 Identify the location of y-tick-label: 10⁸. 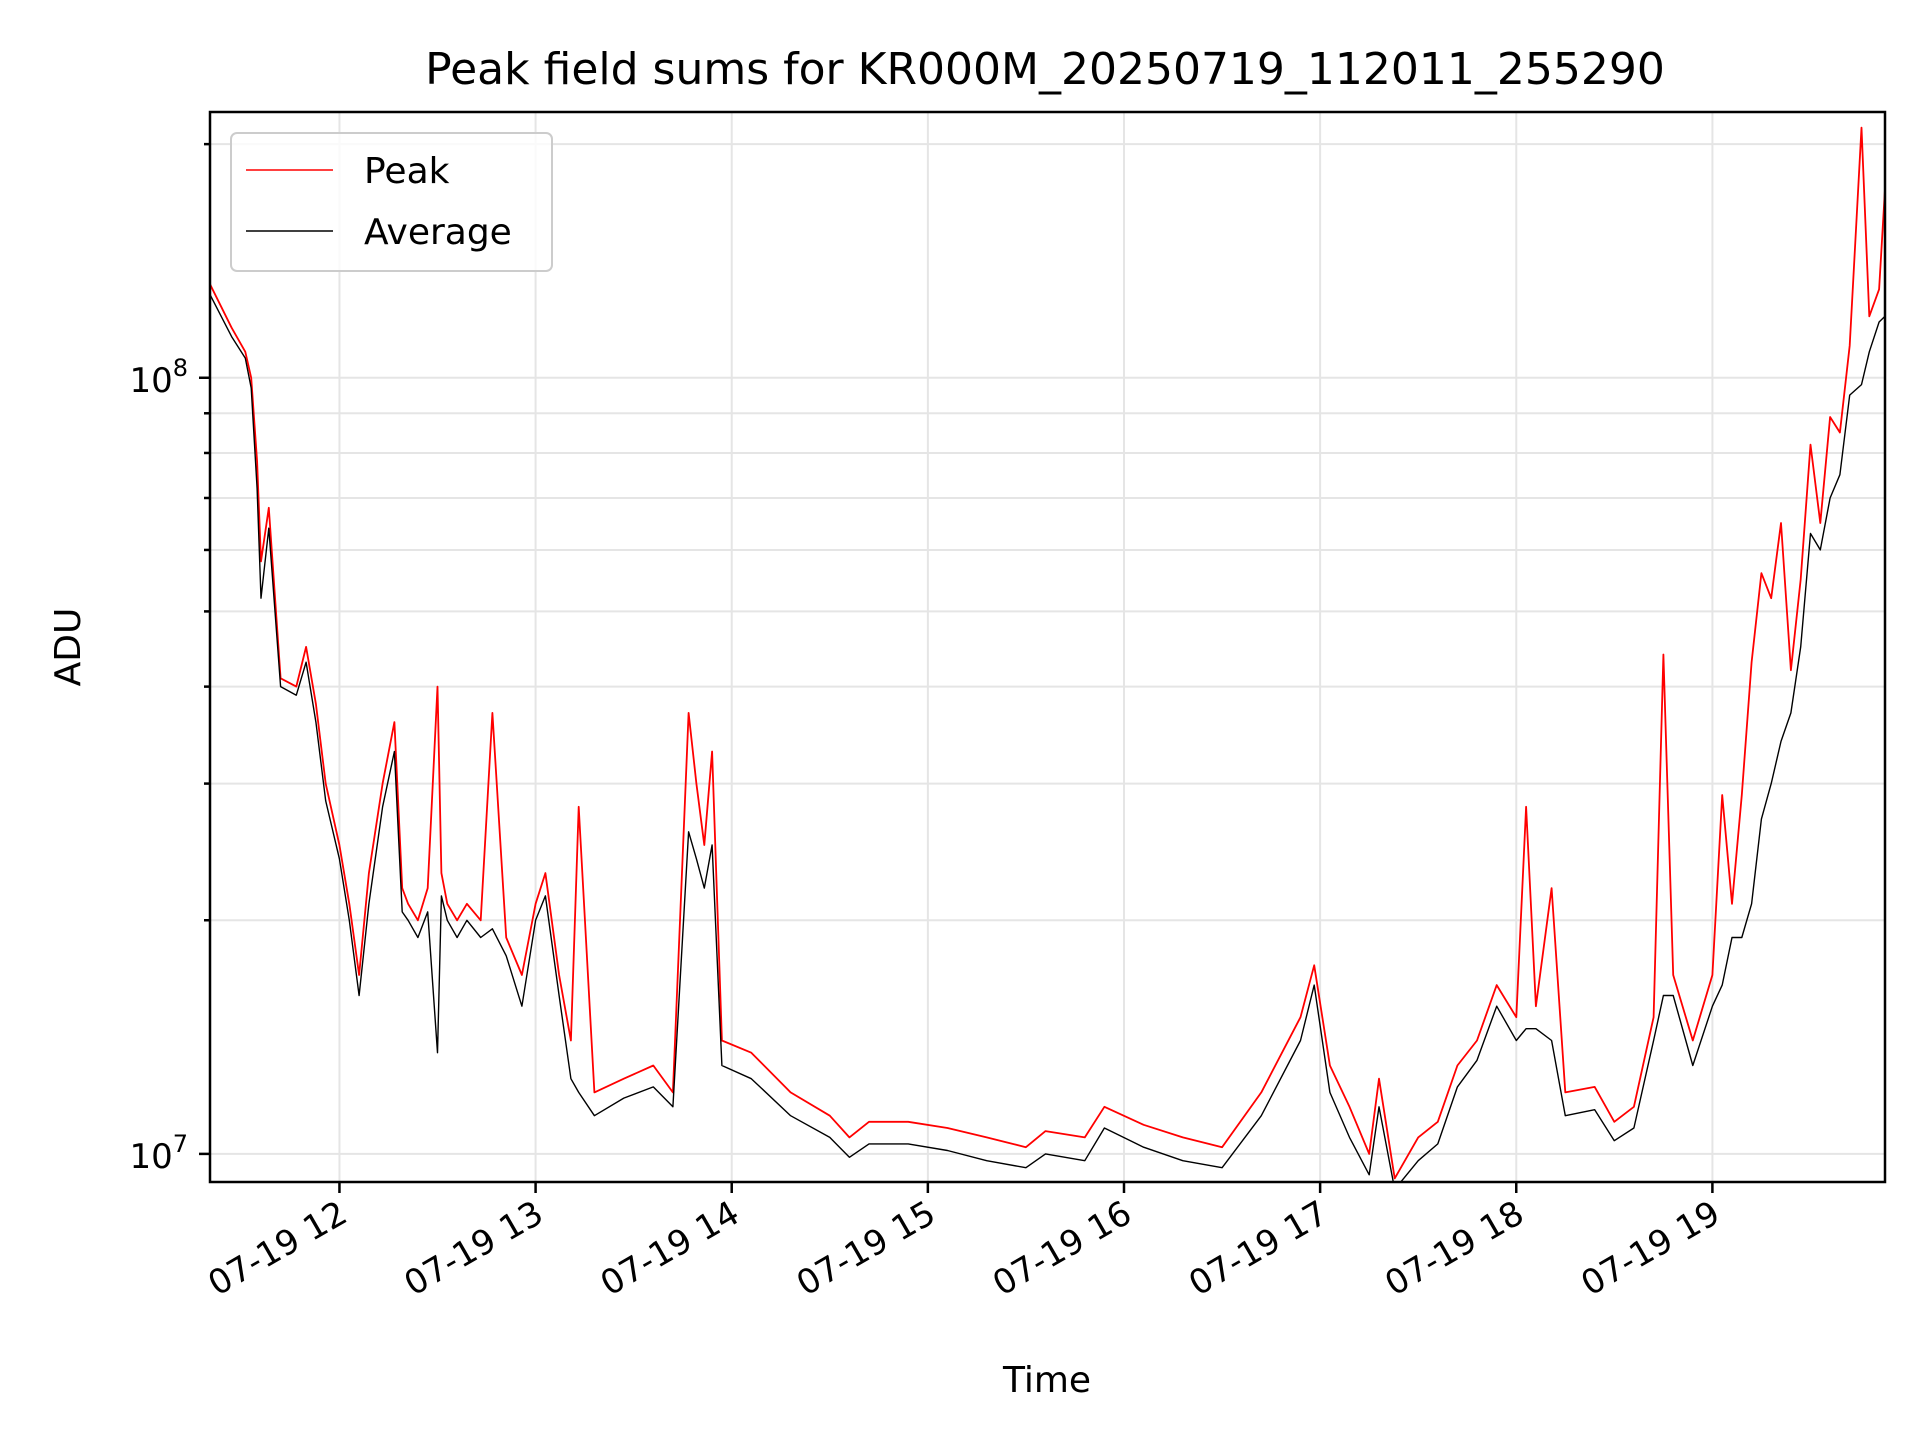
(158, 377).